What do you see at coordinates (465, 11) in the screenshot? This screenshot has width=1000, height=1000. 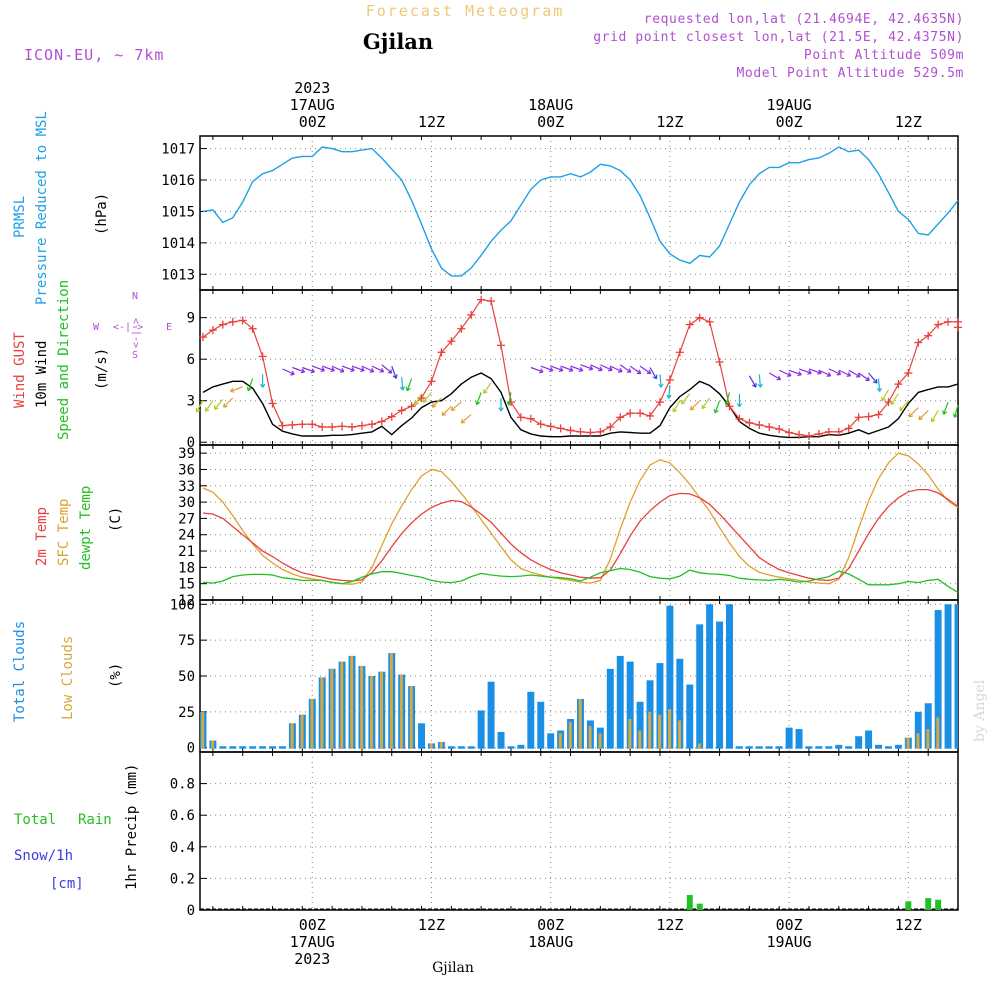 I see `meteogram-title: Forecast Meteogram` at bounding box center [465, 11].